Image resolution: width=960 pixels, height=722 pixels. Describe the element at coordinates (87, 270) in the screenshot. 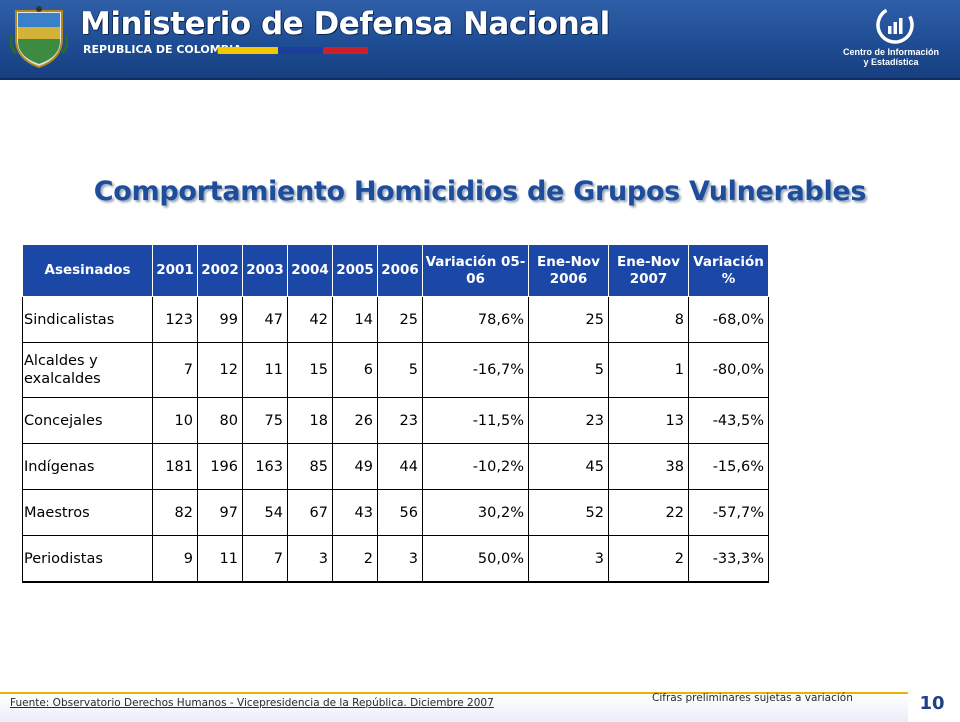

I see `column-header: Asesinados` at that location.